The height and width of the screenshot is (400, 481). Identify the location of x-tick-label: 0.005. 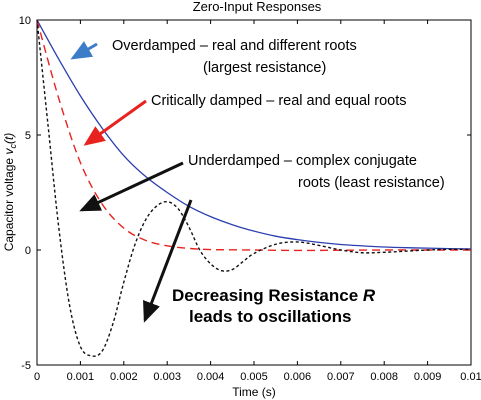
(254, 377).